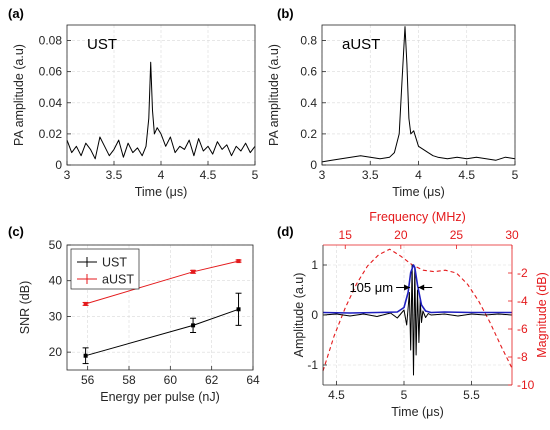 This screenshot has height=430, width=550. What do you see at coordinates (512, 235) in the screenshot?
I see `x2-tick-label: 30` at bounding box center [512, 235].